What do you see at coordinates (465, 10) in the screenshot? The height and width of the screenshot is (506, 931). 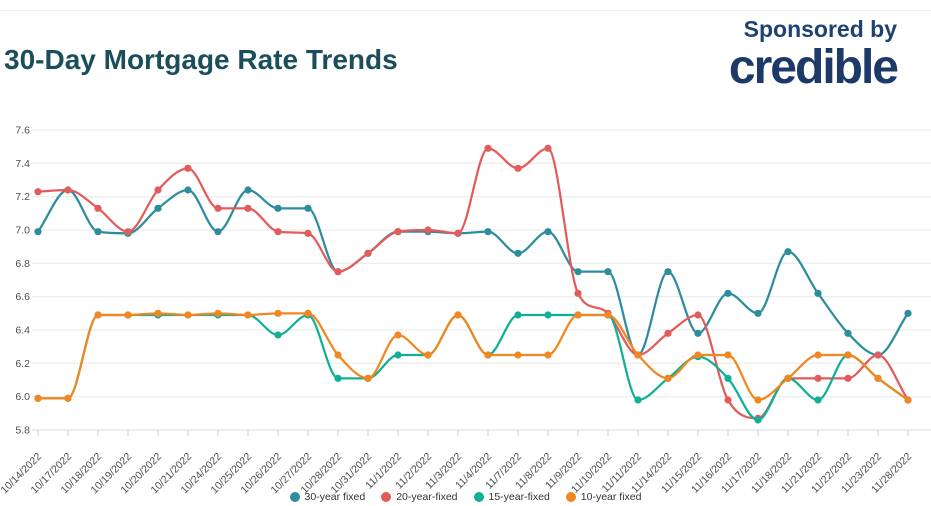 I see `top-divider` at bounding box center [465, 10].